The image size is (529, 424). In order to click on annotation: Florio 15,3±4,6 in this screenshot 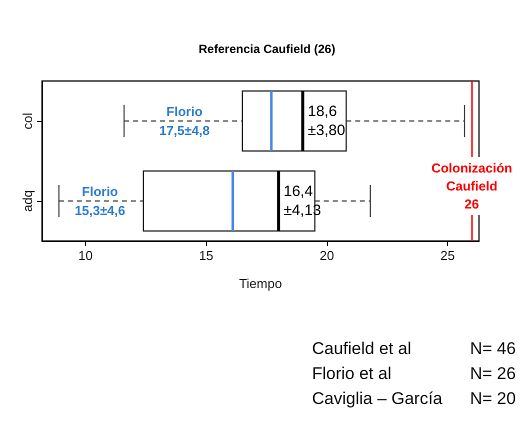, I will do `click(100, 201)`.